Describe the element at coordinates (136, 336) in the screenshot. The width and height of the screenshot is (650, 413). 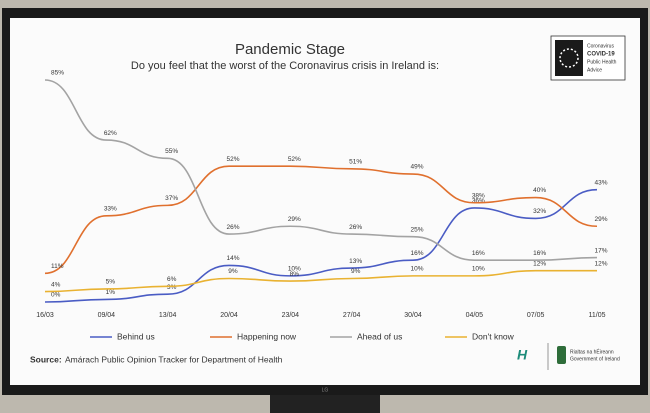
I see `legend-label: Behind us` at that location.